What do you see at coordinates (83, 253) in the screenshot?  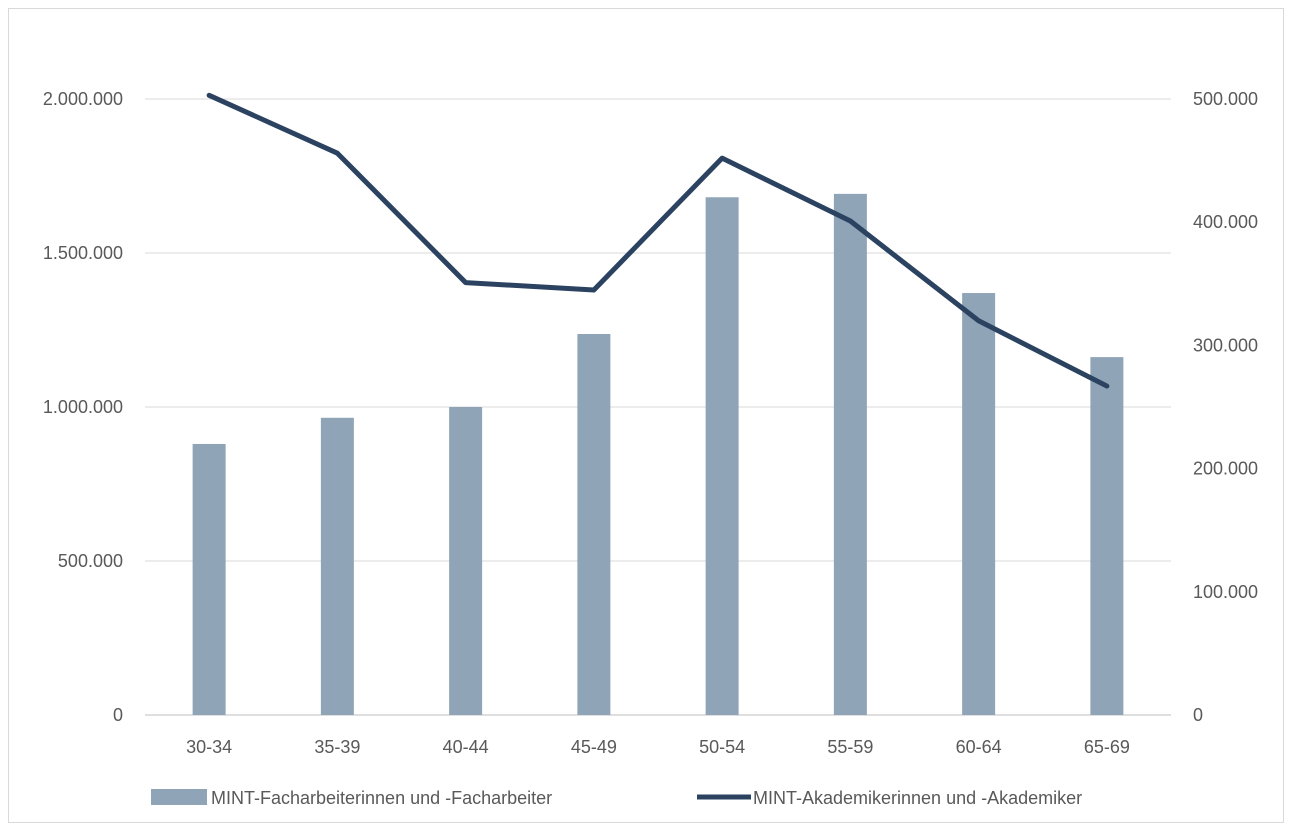 I see `y-left-tick-label: 1.500.000` at bounding box center [83, 253].